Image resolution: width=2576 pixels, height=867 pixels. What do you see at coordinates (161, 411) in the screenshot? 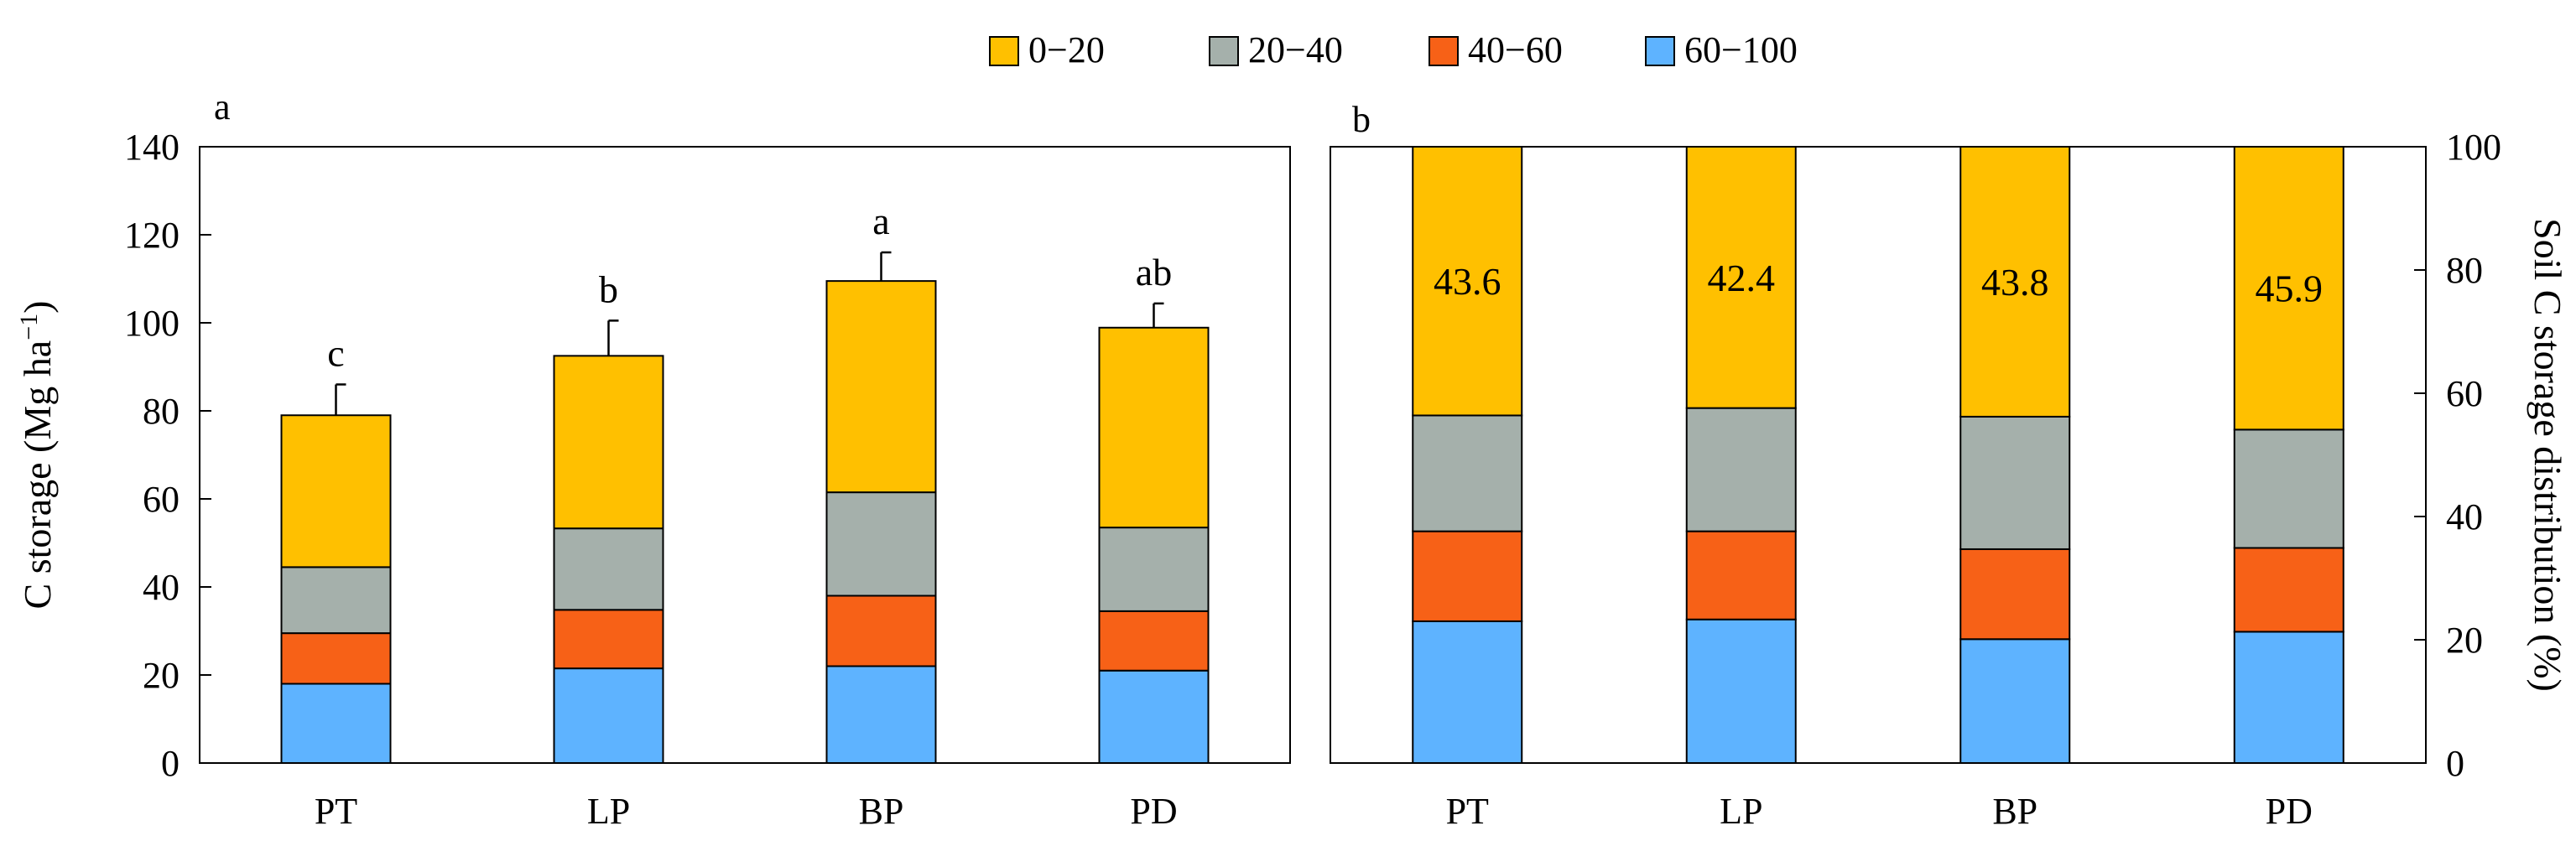
I see `panel-a-y-tick-label: 80` at bounding box center [161, 411].